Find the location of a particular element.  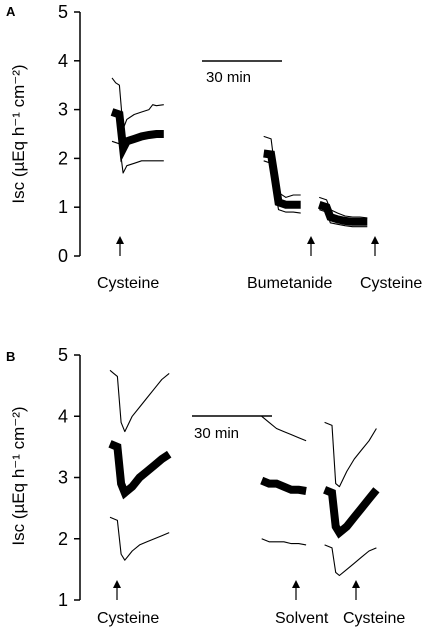

panel-b-y-tick-label: 5 is located at coordinates (63, 355).